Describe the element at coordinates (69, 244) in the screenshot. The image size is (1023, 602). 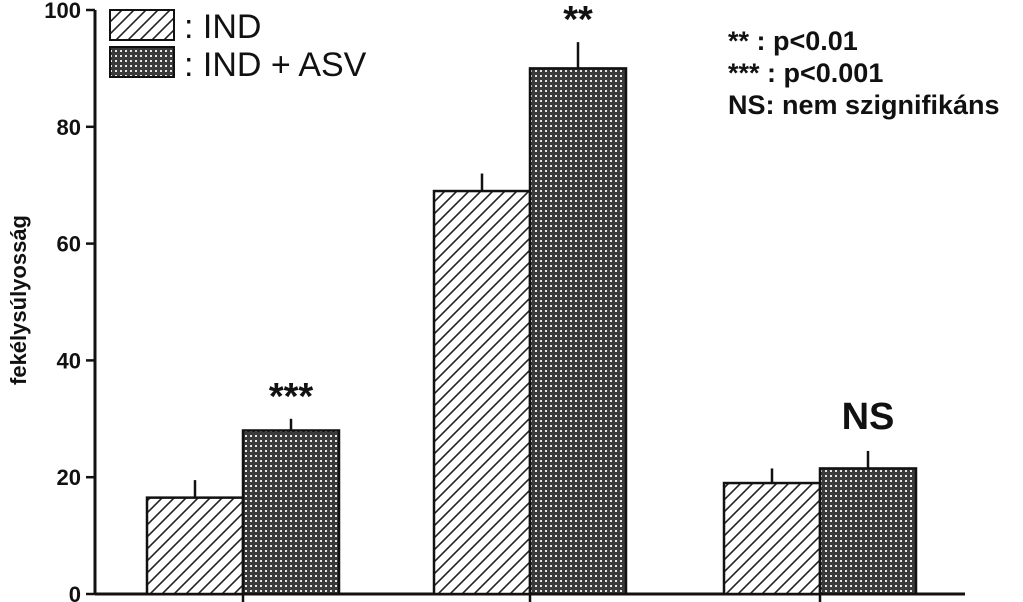
I see `y-tick-label: 60` at that location.